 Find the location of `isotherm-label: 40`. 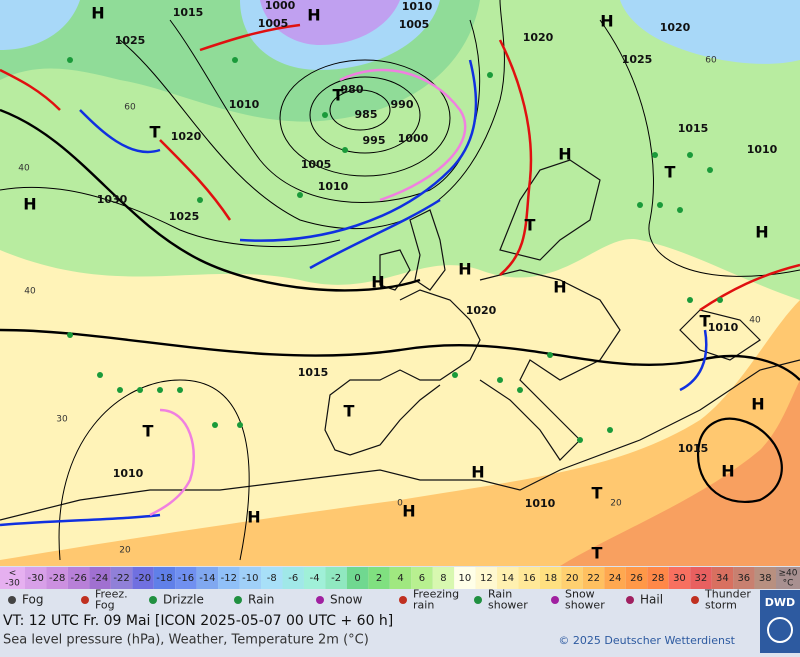

isotherm-label: 40 is located at coordinates (24, 169).